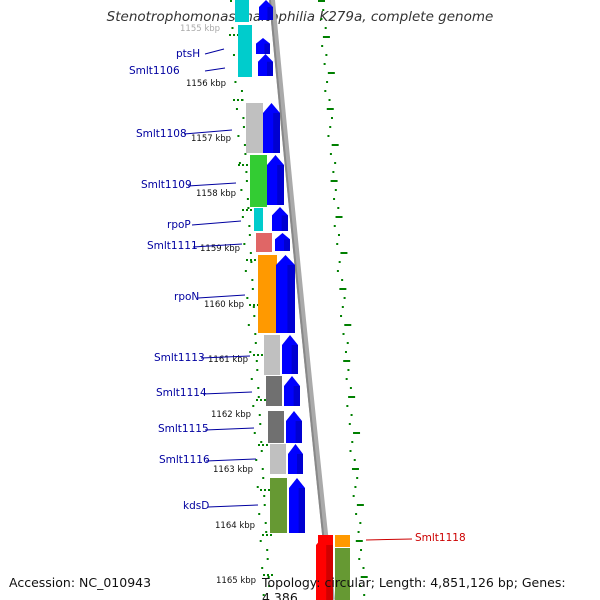  What do you see at coordinates (220, 249) in the screenshot?
I see `tick-label: 1159 kbp` at bounding box center [220, 249].